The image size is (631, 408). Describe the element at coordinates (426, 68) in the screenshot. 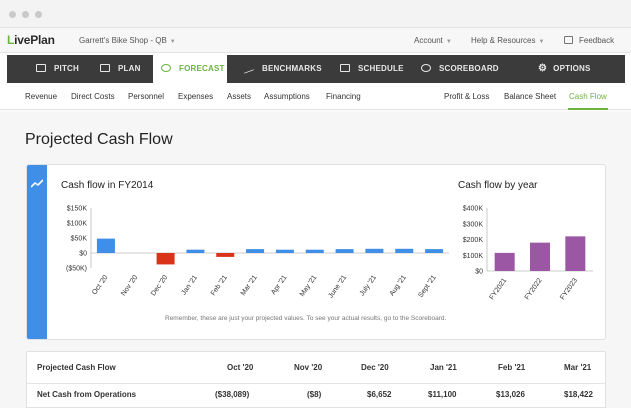

I see `gauge-icon` at that location.